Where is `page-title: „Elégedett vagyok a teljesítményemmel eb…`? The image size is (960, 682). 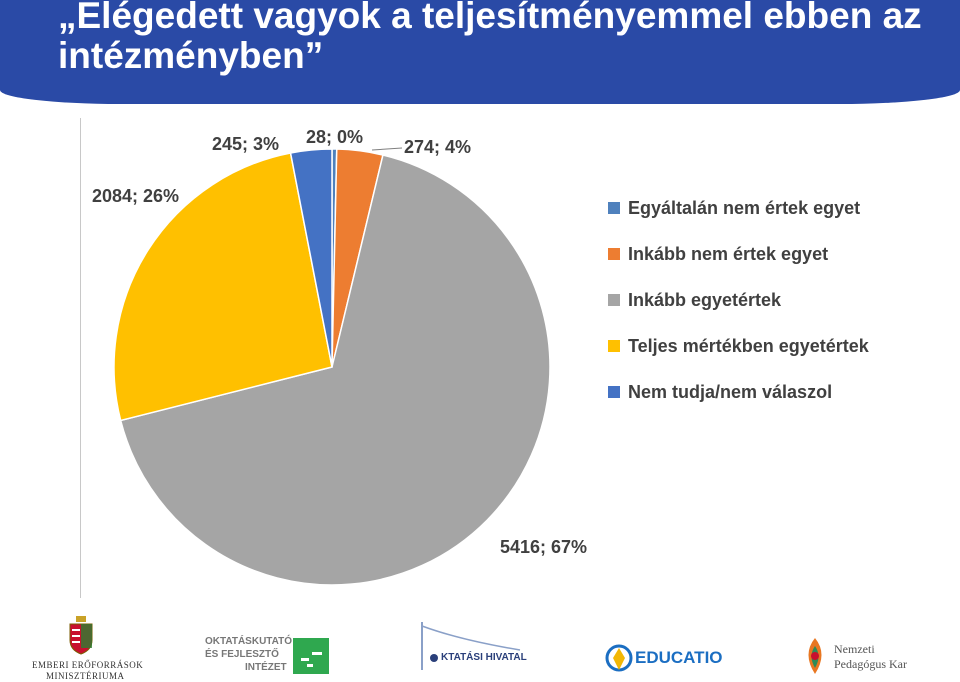 page-title: „Elégedett vagyok a teljesítményemmel eb… is located at coordinates (490, 38).